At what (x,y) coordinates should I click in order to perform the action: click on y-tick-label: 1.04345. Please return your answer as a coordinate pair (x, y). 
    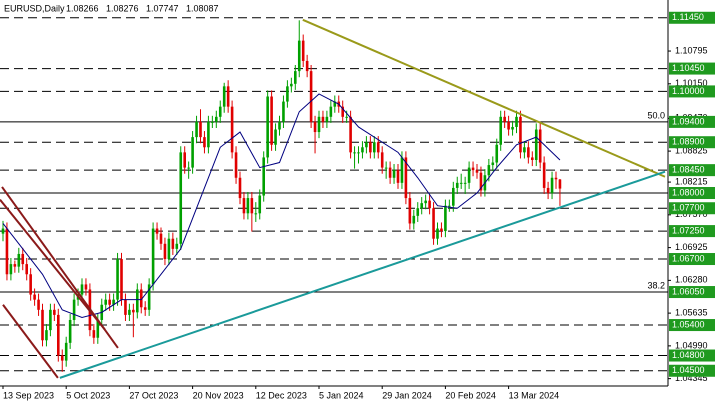
    Looking at the image, I should click on (691, 378).